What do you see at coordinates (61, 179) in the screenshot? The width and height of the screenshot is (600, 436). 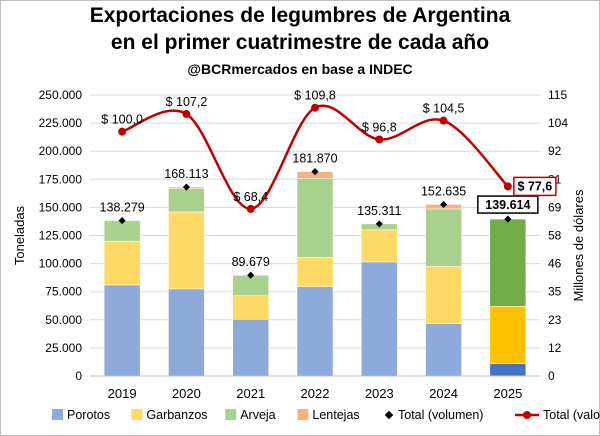 I see `y-tick-label: 175.000` at bounding box center [61, 179].